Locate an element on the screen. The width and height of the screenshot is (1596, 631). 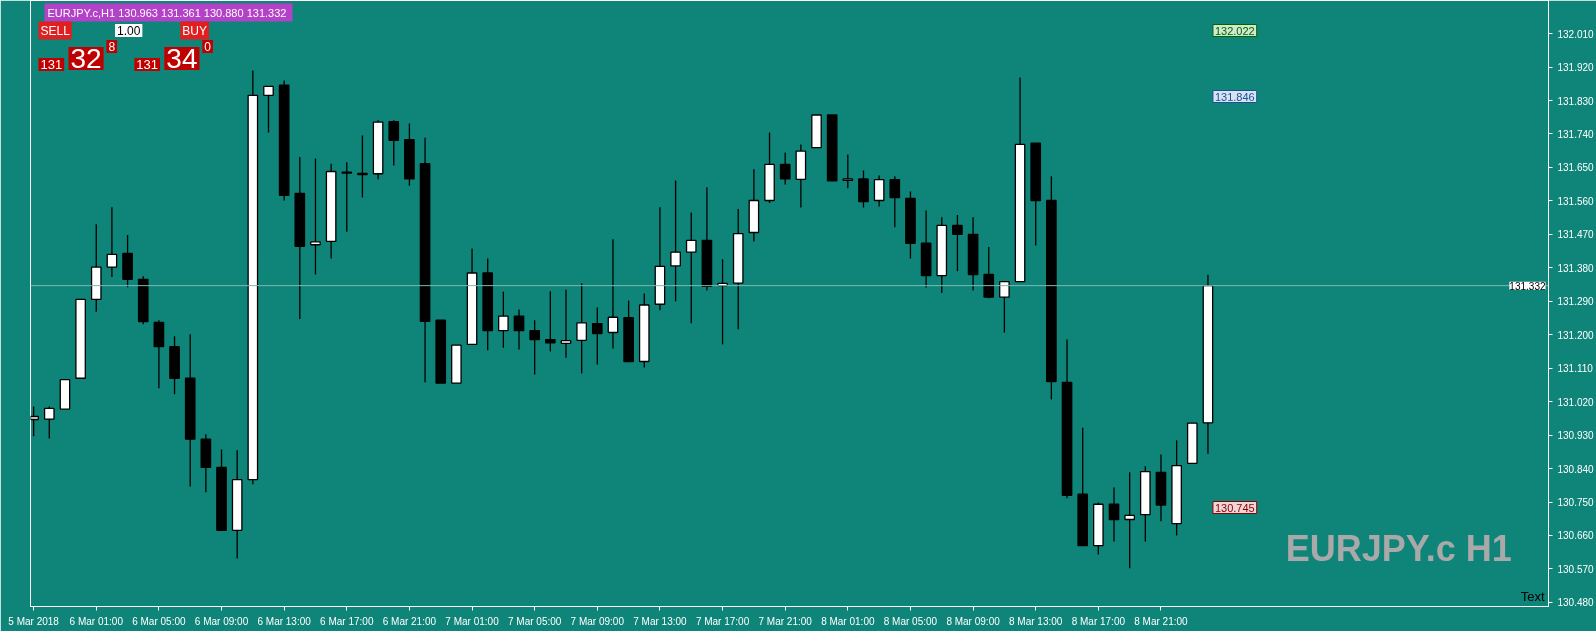
y-tick-label: 132.010 is located at coordinates (1576, 34).